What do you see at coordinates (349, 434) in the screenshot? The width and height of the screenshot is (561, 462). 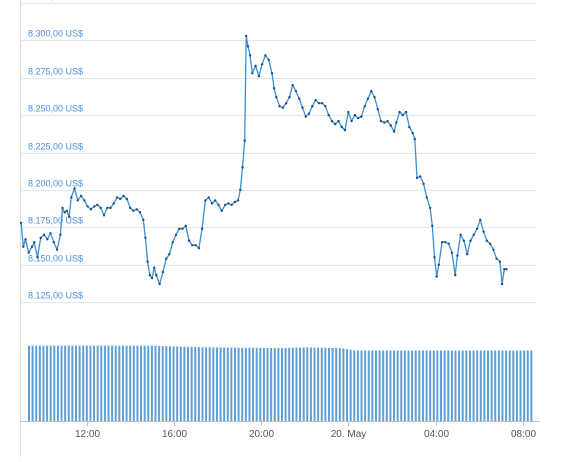 I see `x-tick-label: 20. May` at bounding box center [349, 434].